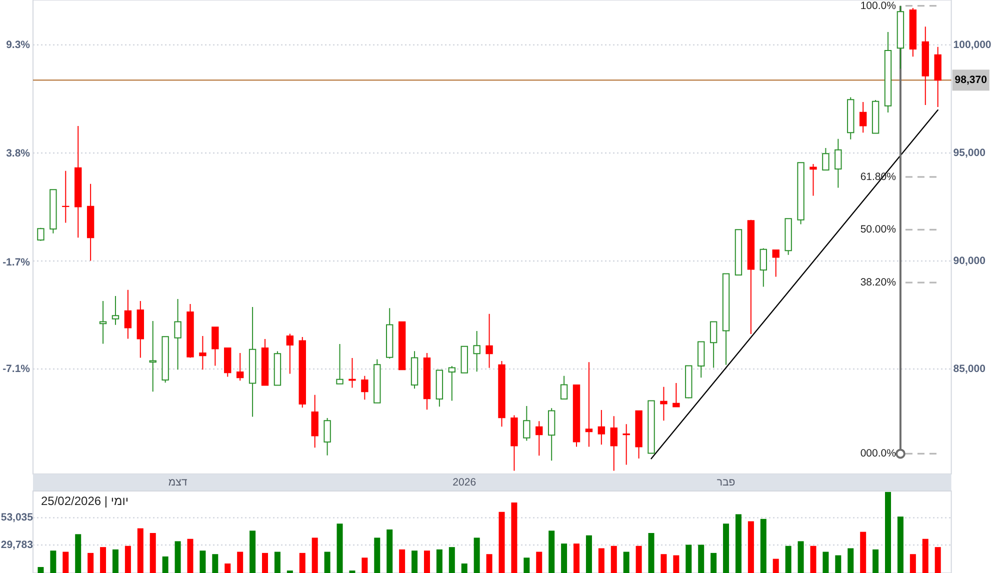  Describe the element at coordinates (18, 45) in the screenshot. I see `y2-tick-label: 9.3%` at that location.